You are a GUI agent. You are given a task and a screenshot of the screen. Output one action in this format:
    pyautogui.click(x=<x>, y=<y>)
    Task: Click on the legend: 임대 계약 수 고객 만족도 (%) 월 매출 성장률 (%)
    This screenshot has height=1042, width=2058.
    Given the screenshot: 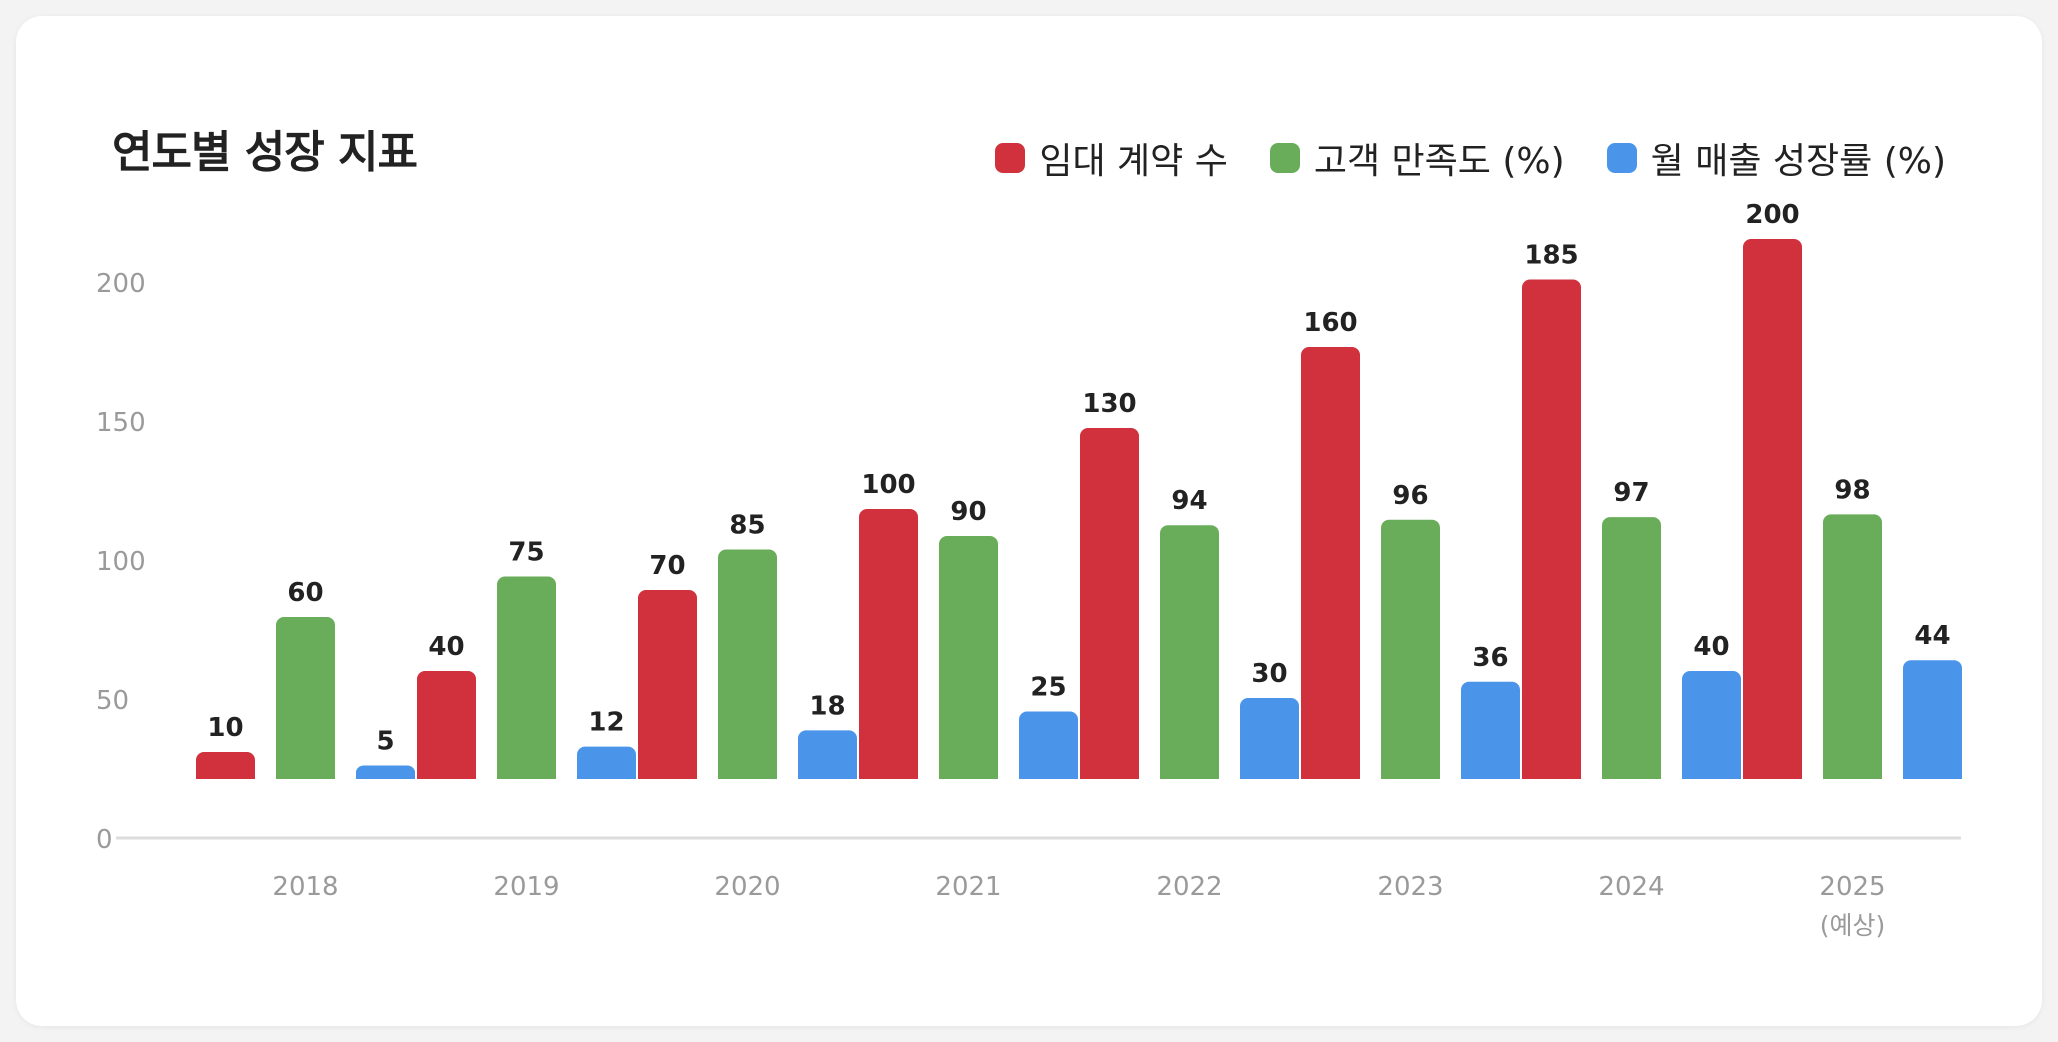 What is the action you would take?
    pyautogui.click(x=1470, y=158)
    